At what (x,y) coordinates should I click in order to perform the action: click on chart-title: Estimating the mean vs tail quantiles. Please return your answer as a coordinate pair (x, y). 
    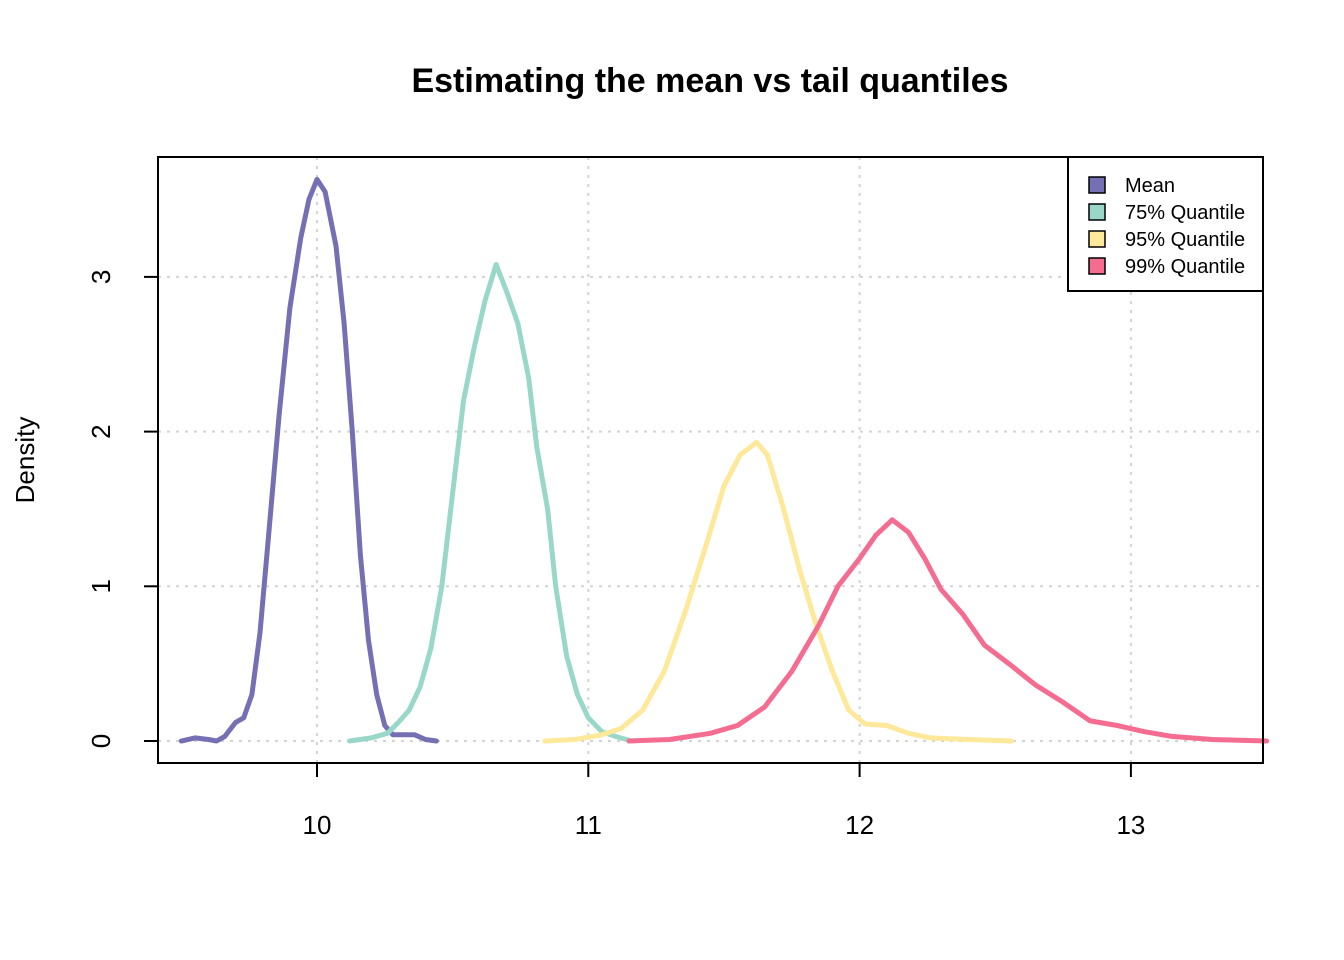
    Looking at the image, I should click on (709, 81).